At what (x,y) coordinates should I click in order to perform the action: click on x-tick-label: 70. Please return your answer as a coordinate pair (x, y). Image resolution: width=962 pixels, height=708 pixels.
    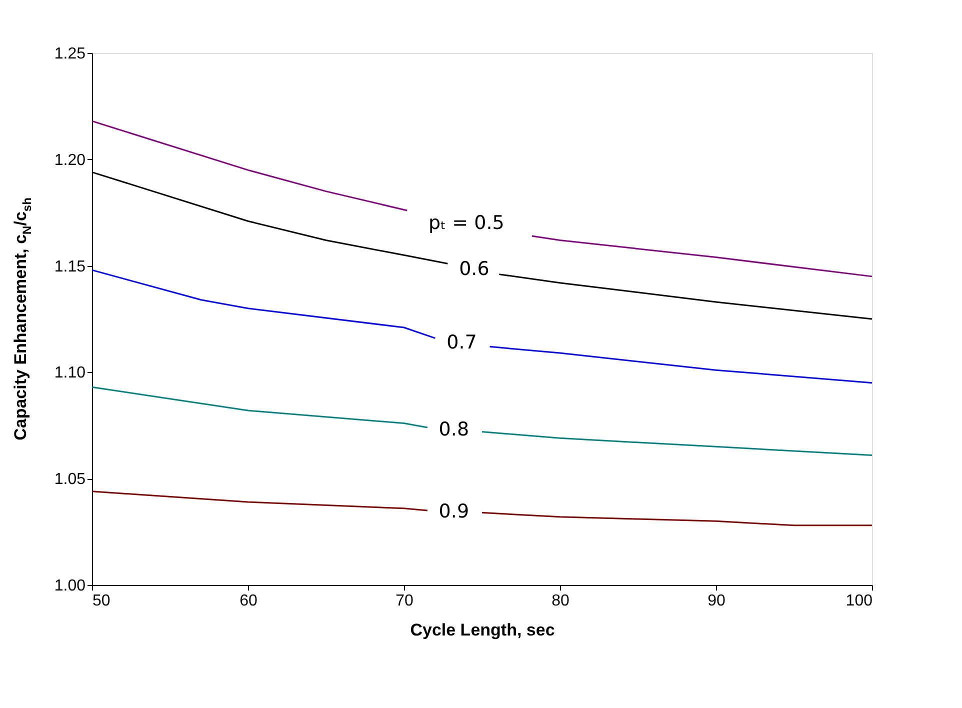
    Looking at the image, I should click on (405, 601).